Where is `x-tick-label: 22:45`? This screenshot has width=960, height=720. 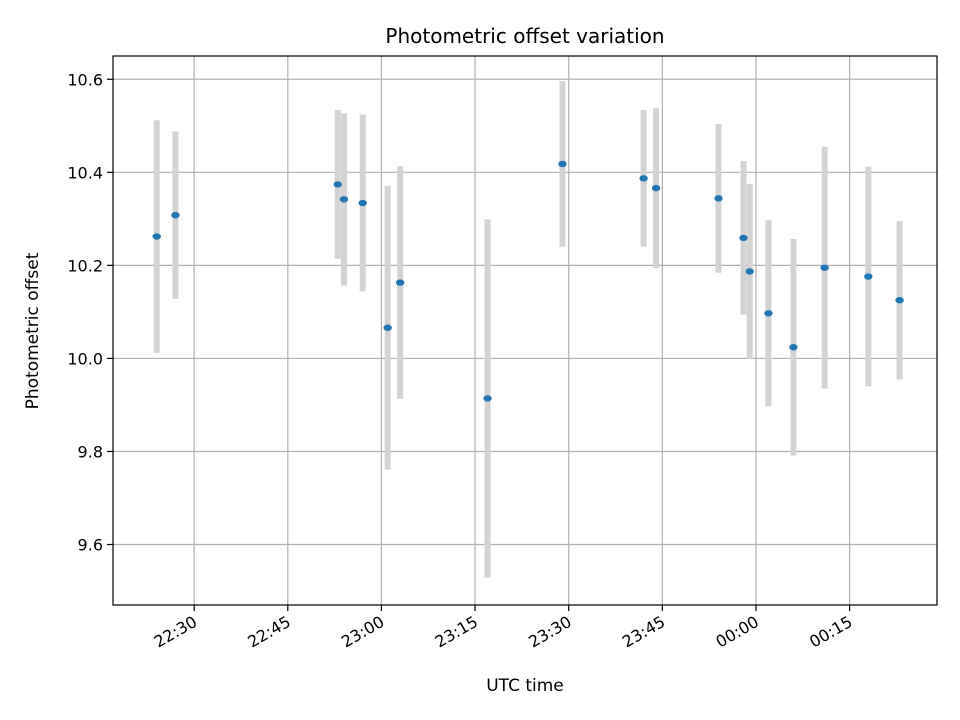
x-tick-label: 22:45 is located at coordinates (268, 632).